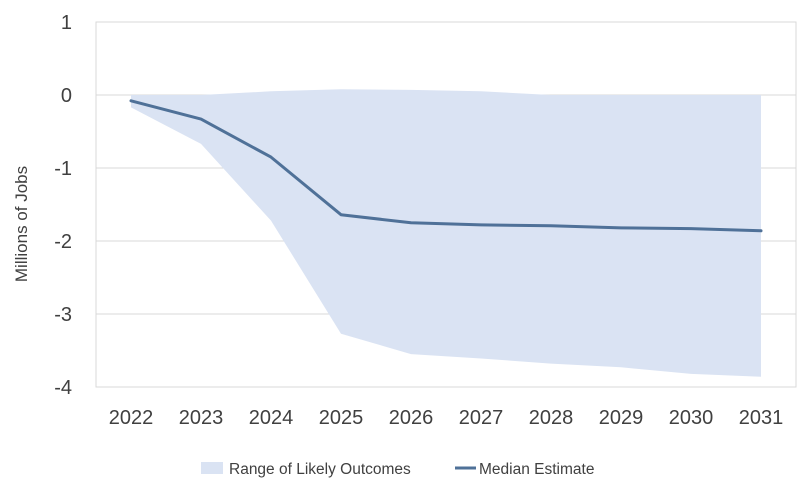  Describe the element at coordinates (320, 469) in the screenshot. I see `legend-label-range: Range of Likely Outcomes` at that location.